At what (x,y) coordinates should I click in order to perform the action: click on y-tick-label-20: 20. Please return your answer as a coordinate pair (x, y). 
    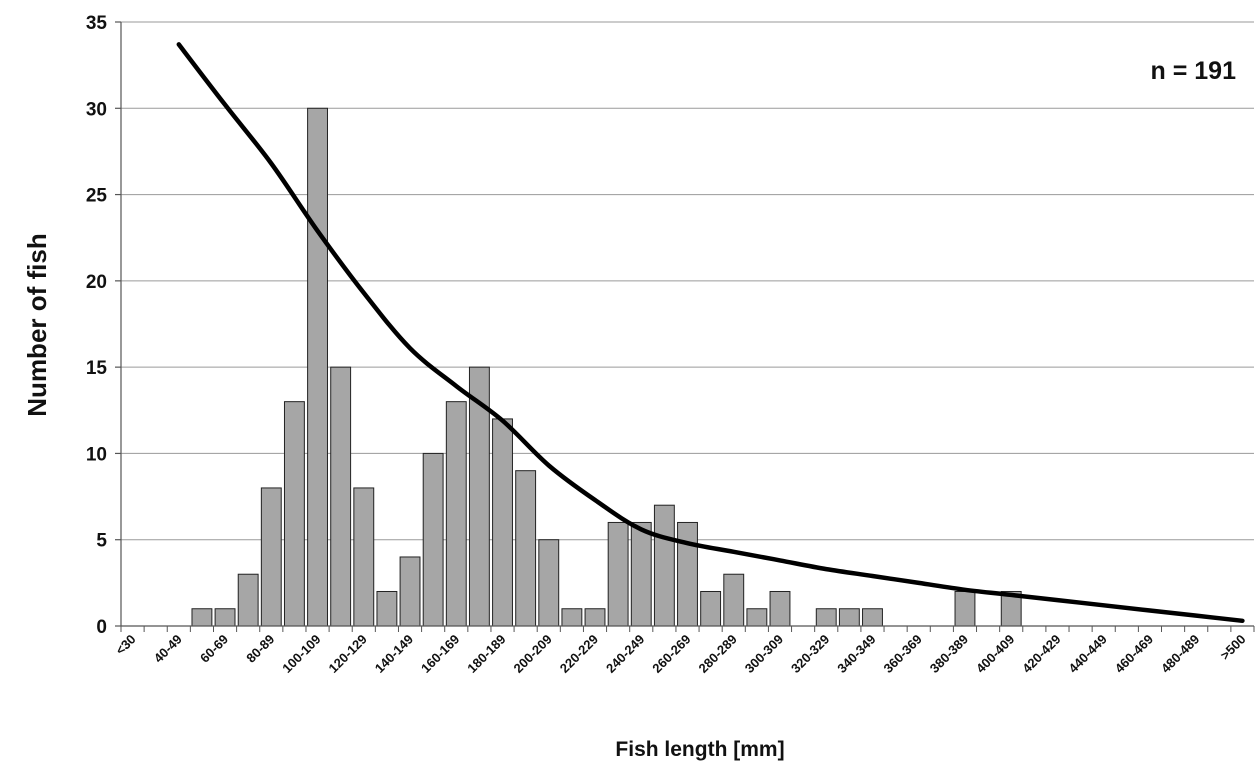
    Looking at the image, I should click on (96, 282).